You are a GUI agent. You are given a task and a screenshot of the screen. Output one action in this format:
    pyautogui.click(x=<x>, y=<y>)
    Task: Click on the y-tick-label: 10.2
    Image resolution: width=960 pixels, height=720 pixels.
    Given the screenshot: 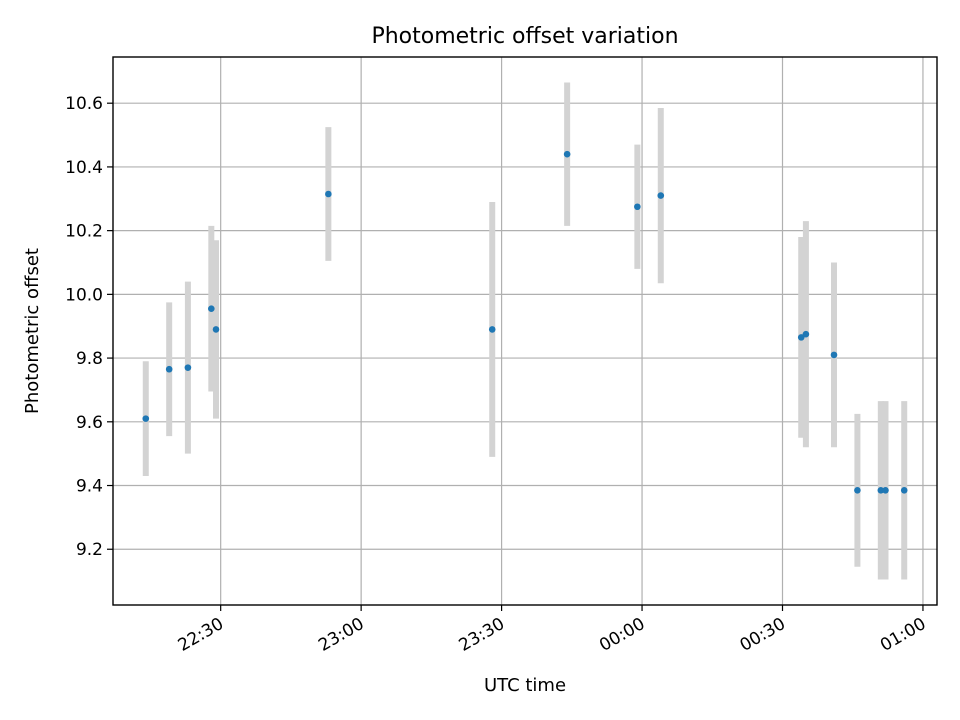 What is the action you would take?
    pyautogui.click(x=84, y=232)
    